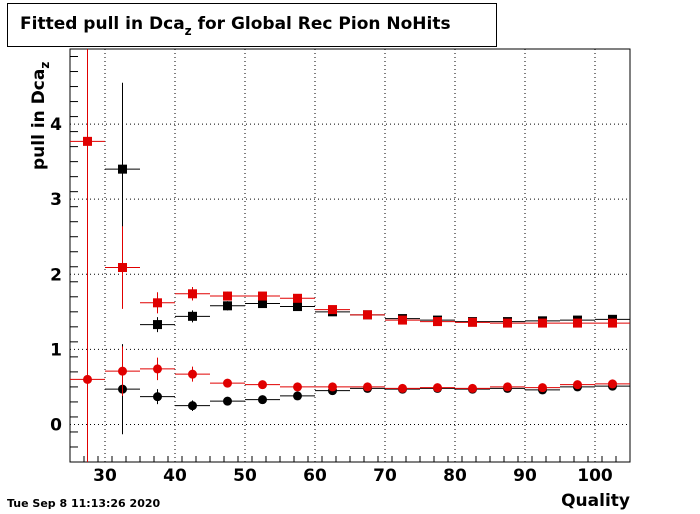 The image size is (700, 514). Describe the element at coordinates (188, 31) in the screenshot. I see `title-subscript: z` at that location.